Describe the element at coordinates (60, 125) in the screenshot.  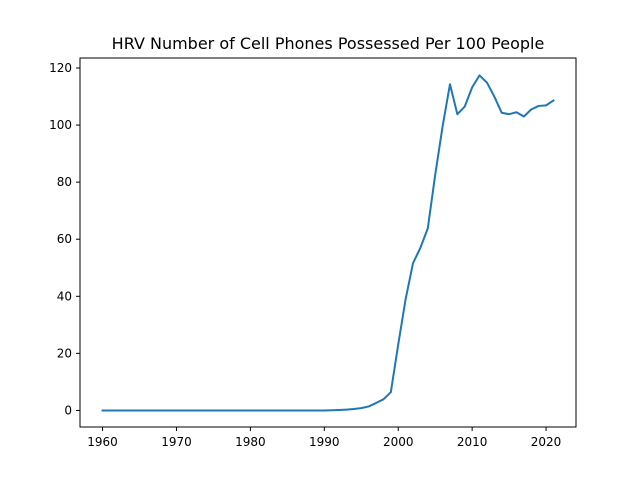
I see `y-tick-label: 100` at that location.